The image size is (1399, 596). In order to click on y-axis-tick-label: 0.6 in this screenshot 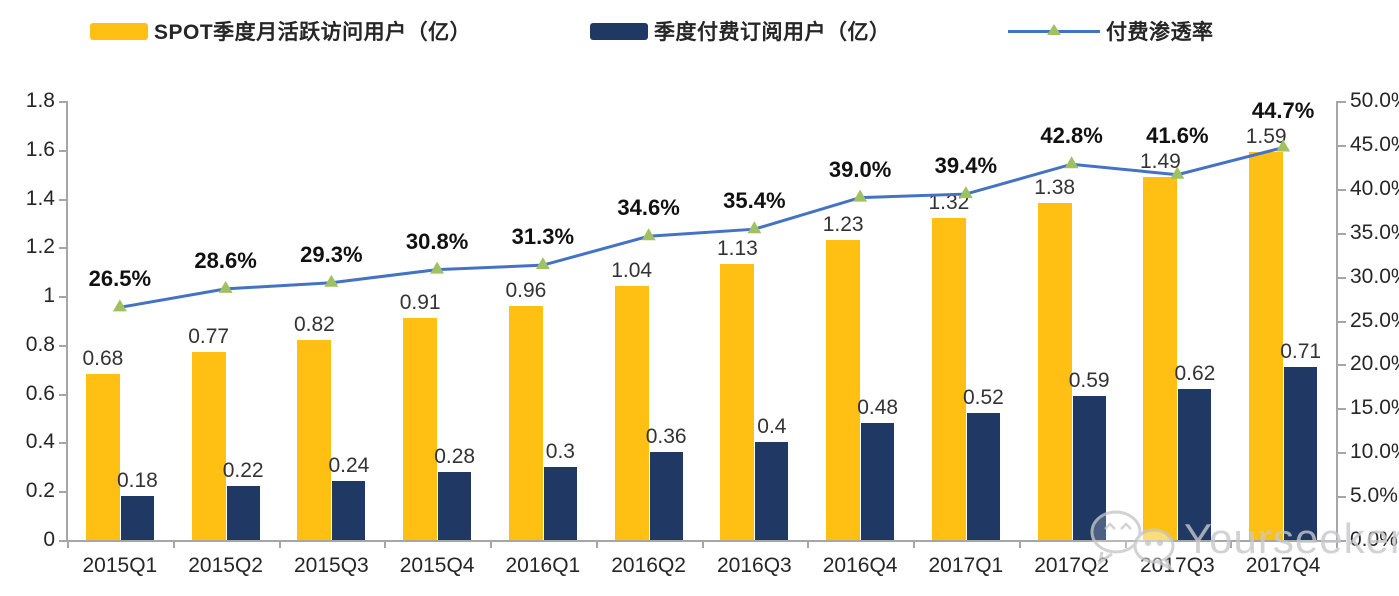, I will do `click(40, 393)`.